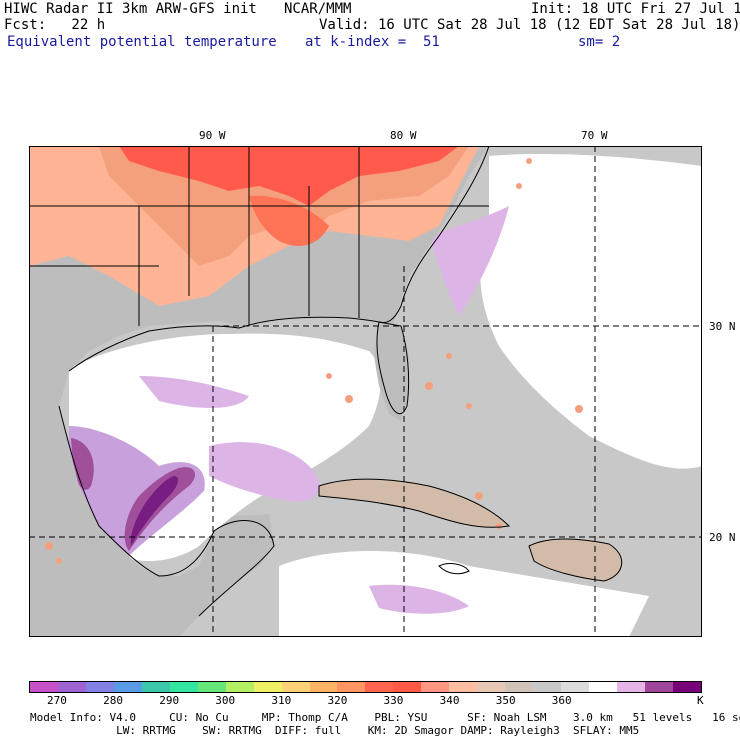 This screenshot has height=740, width=740. What do you see at coordinates (403, 135) in the screenshot?
I see `lon-label-80w: 80 W` at bounding box center [403, 135].